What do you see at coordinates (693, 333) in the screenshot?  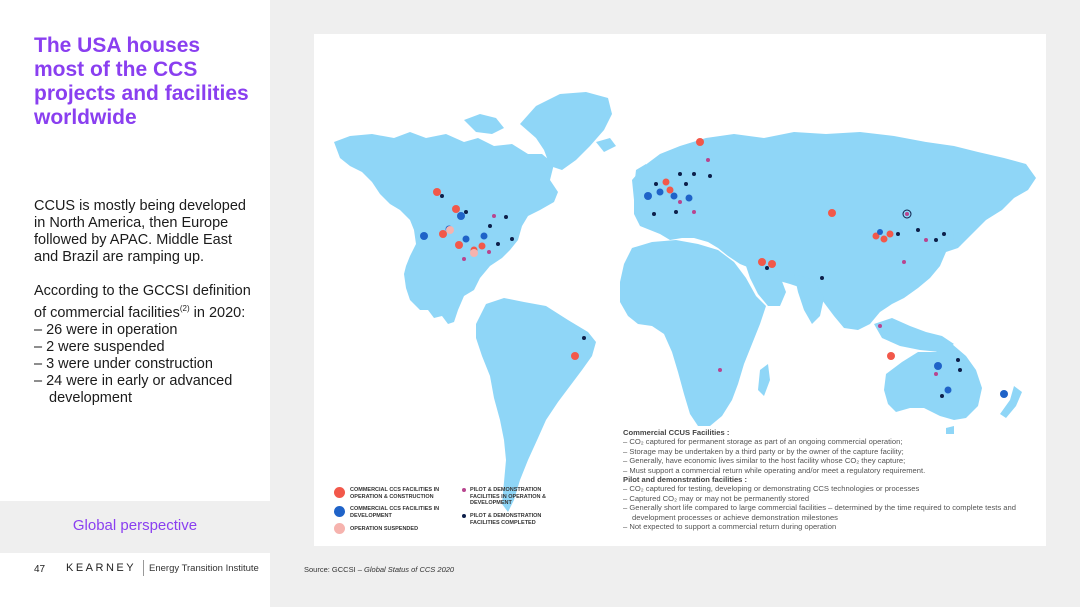 I see `africa` at bounding box center [693, 333].